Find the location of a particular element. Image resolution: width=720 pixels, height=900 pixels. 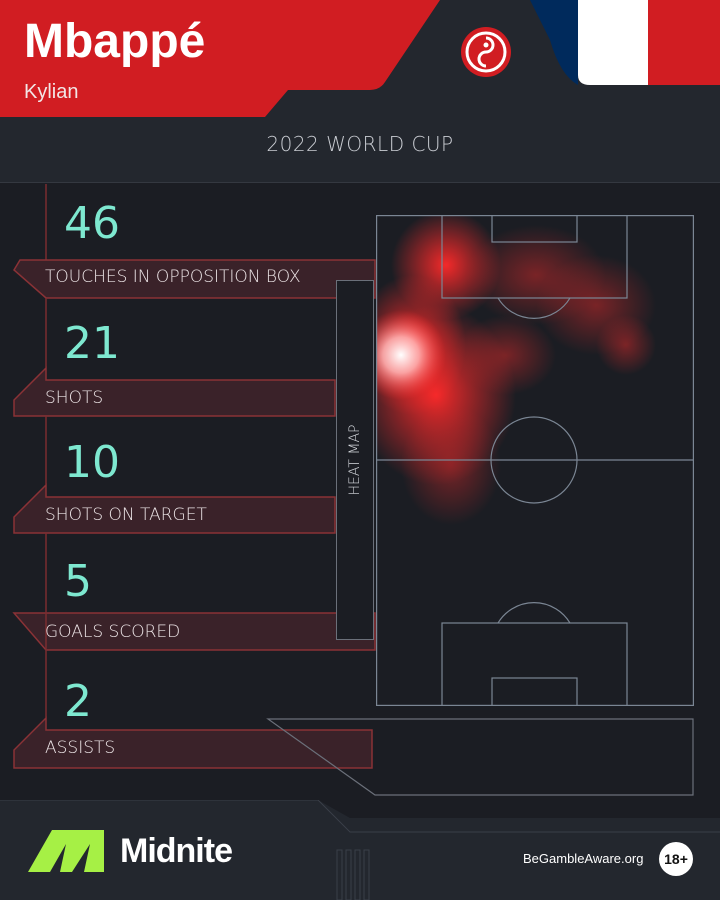

competition-title: 2022 WORLD CUP is located at coordinates (360, 144).